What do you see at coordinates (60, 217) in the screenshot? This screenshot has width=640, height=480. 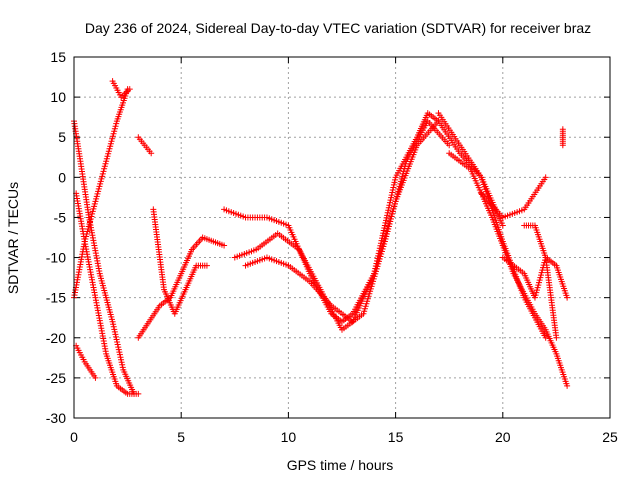 I see `y-tick-label: -5` at bounding box center [60, 217].